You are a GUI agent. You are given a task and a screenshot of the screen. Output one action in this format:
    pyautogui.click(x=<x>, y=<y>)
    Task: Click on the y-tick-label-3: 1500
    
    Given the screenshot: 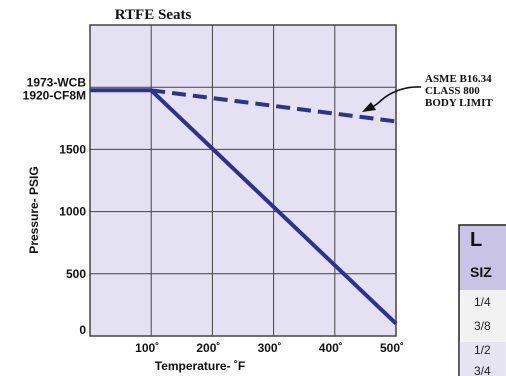 What is the action you would take?
    pyautogui.click(x=72, y=149)
    